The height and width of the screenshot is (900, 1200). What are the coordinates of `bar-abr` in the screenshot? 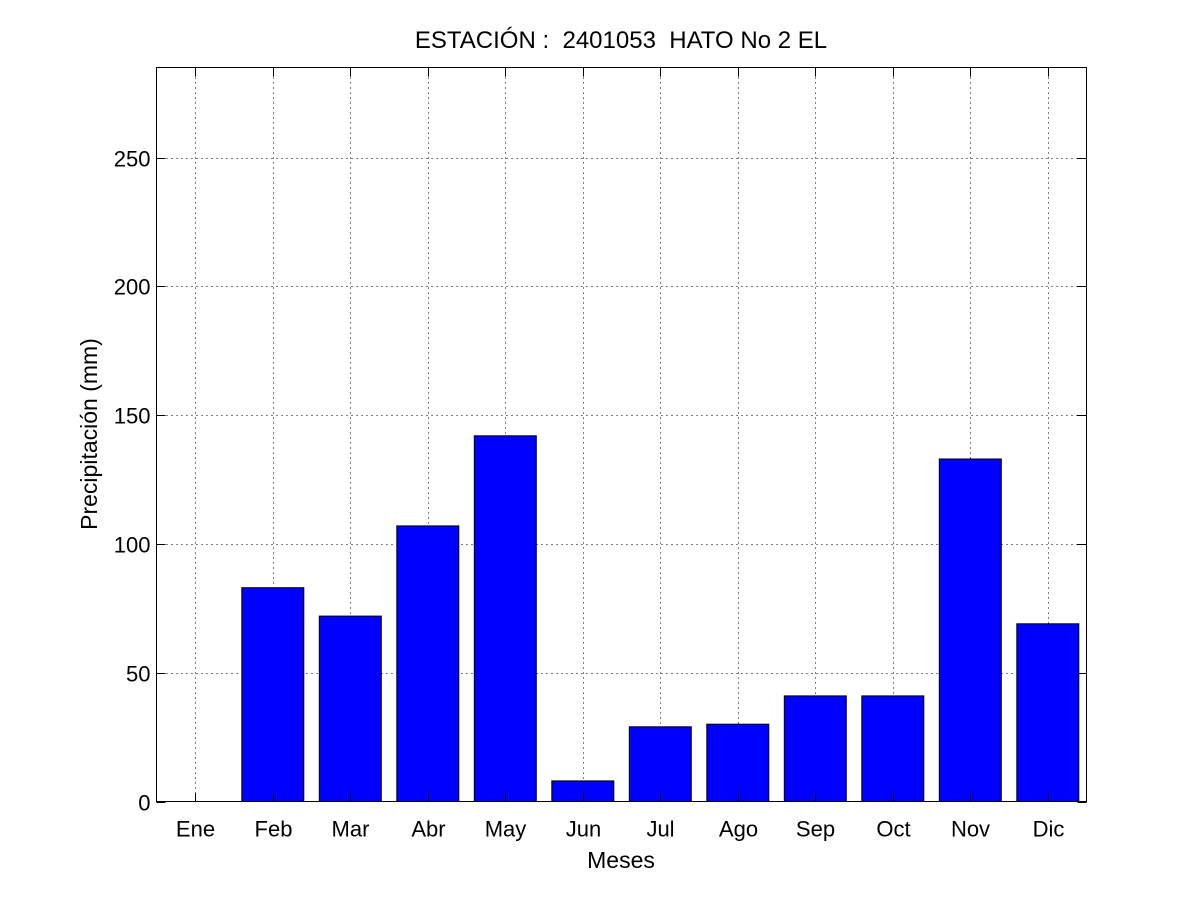 It's located at (428, 664).